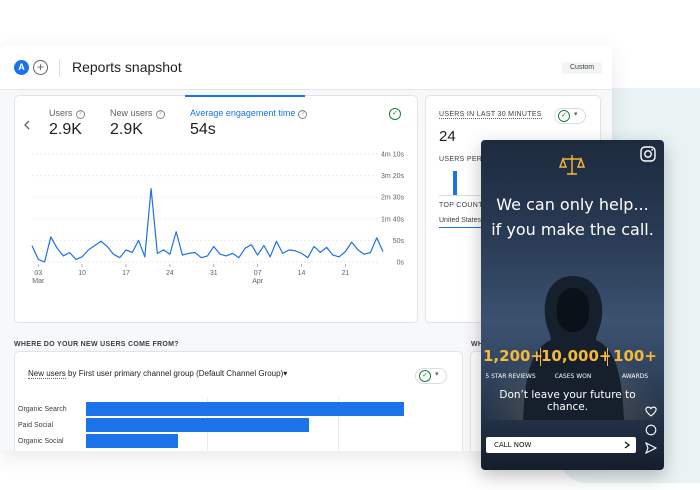  What do you see at coordinates (513, 356) in the screenshot?
I see `stat-reviews-value: 1,200+` at bounding box center [513, 356].